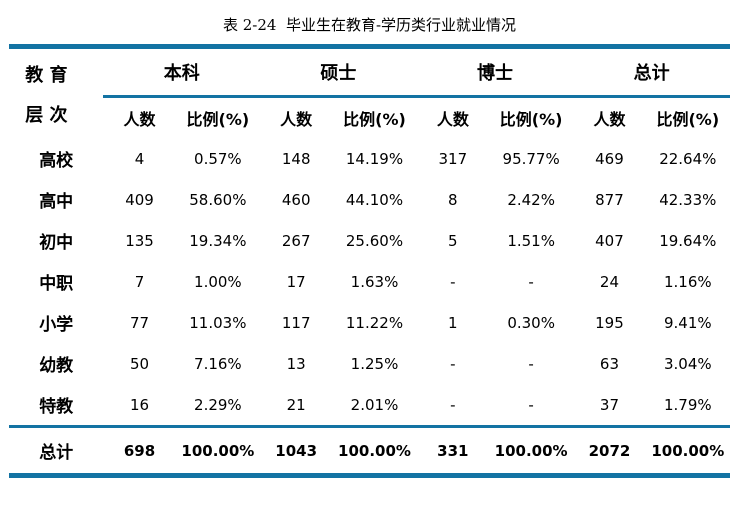  What do you see at coordinates (609, 281) in the screenshot?
I see `cell: 24` at bounding box center [609, 281].